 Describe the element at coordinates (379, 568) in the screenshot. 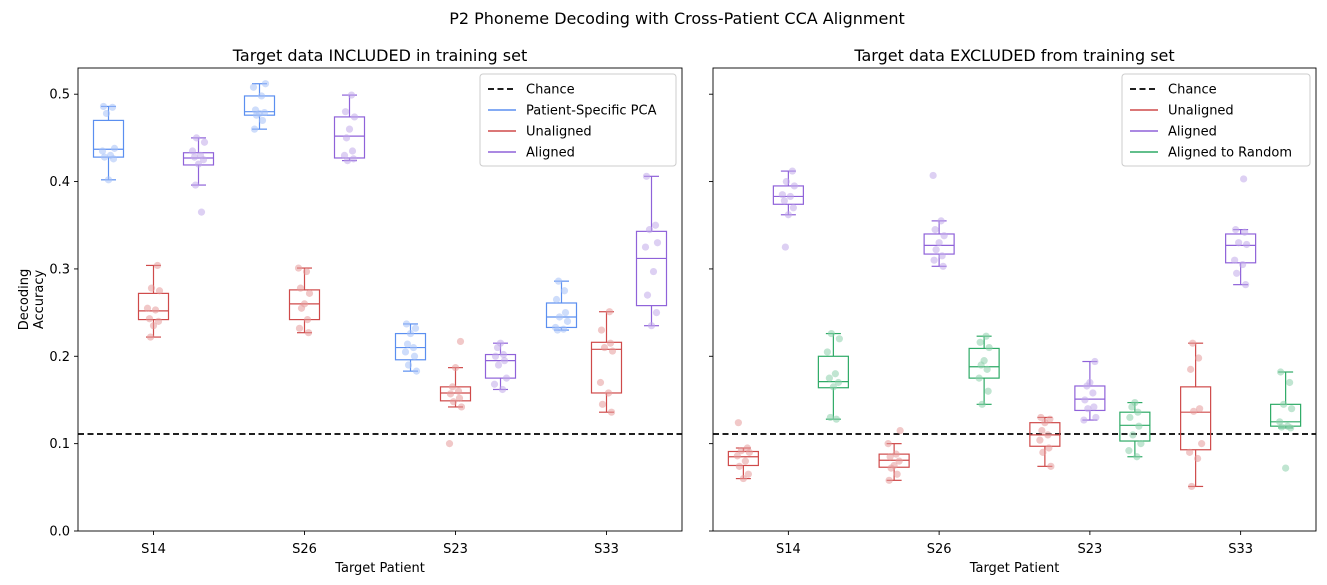

I see `x-axis-label: Target Patient` at that location.